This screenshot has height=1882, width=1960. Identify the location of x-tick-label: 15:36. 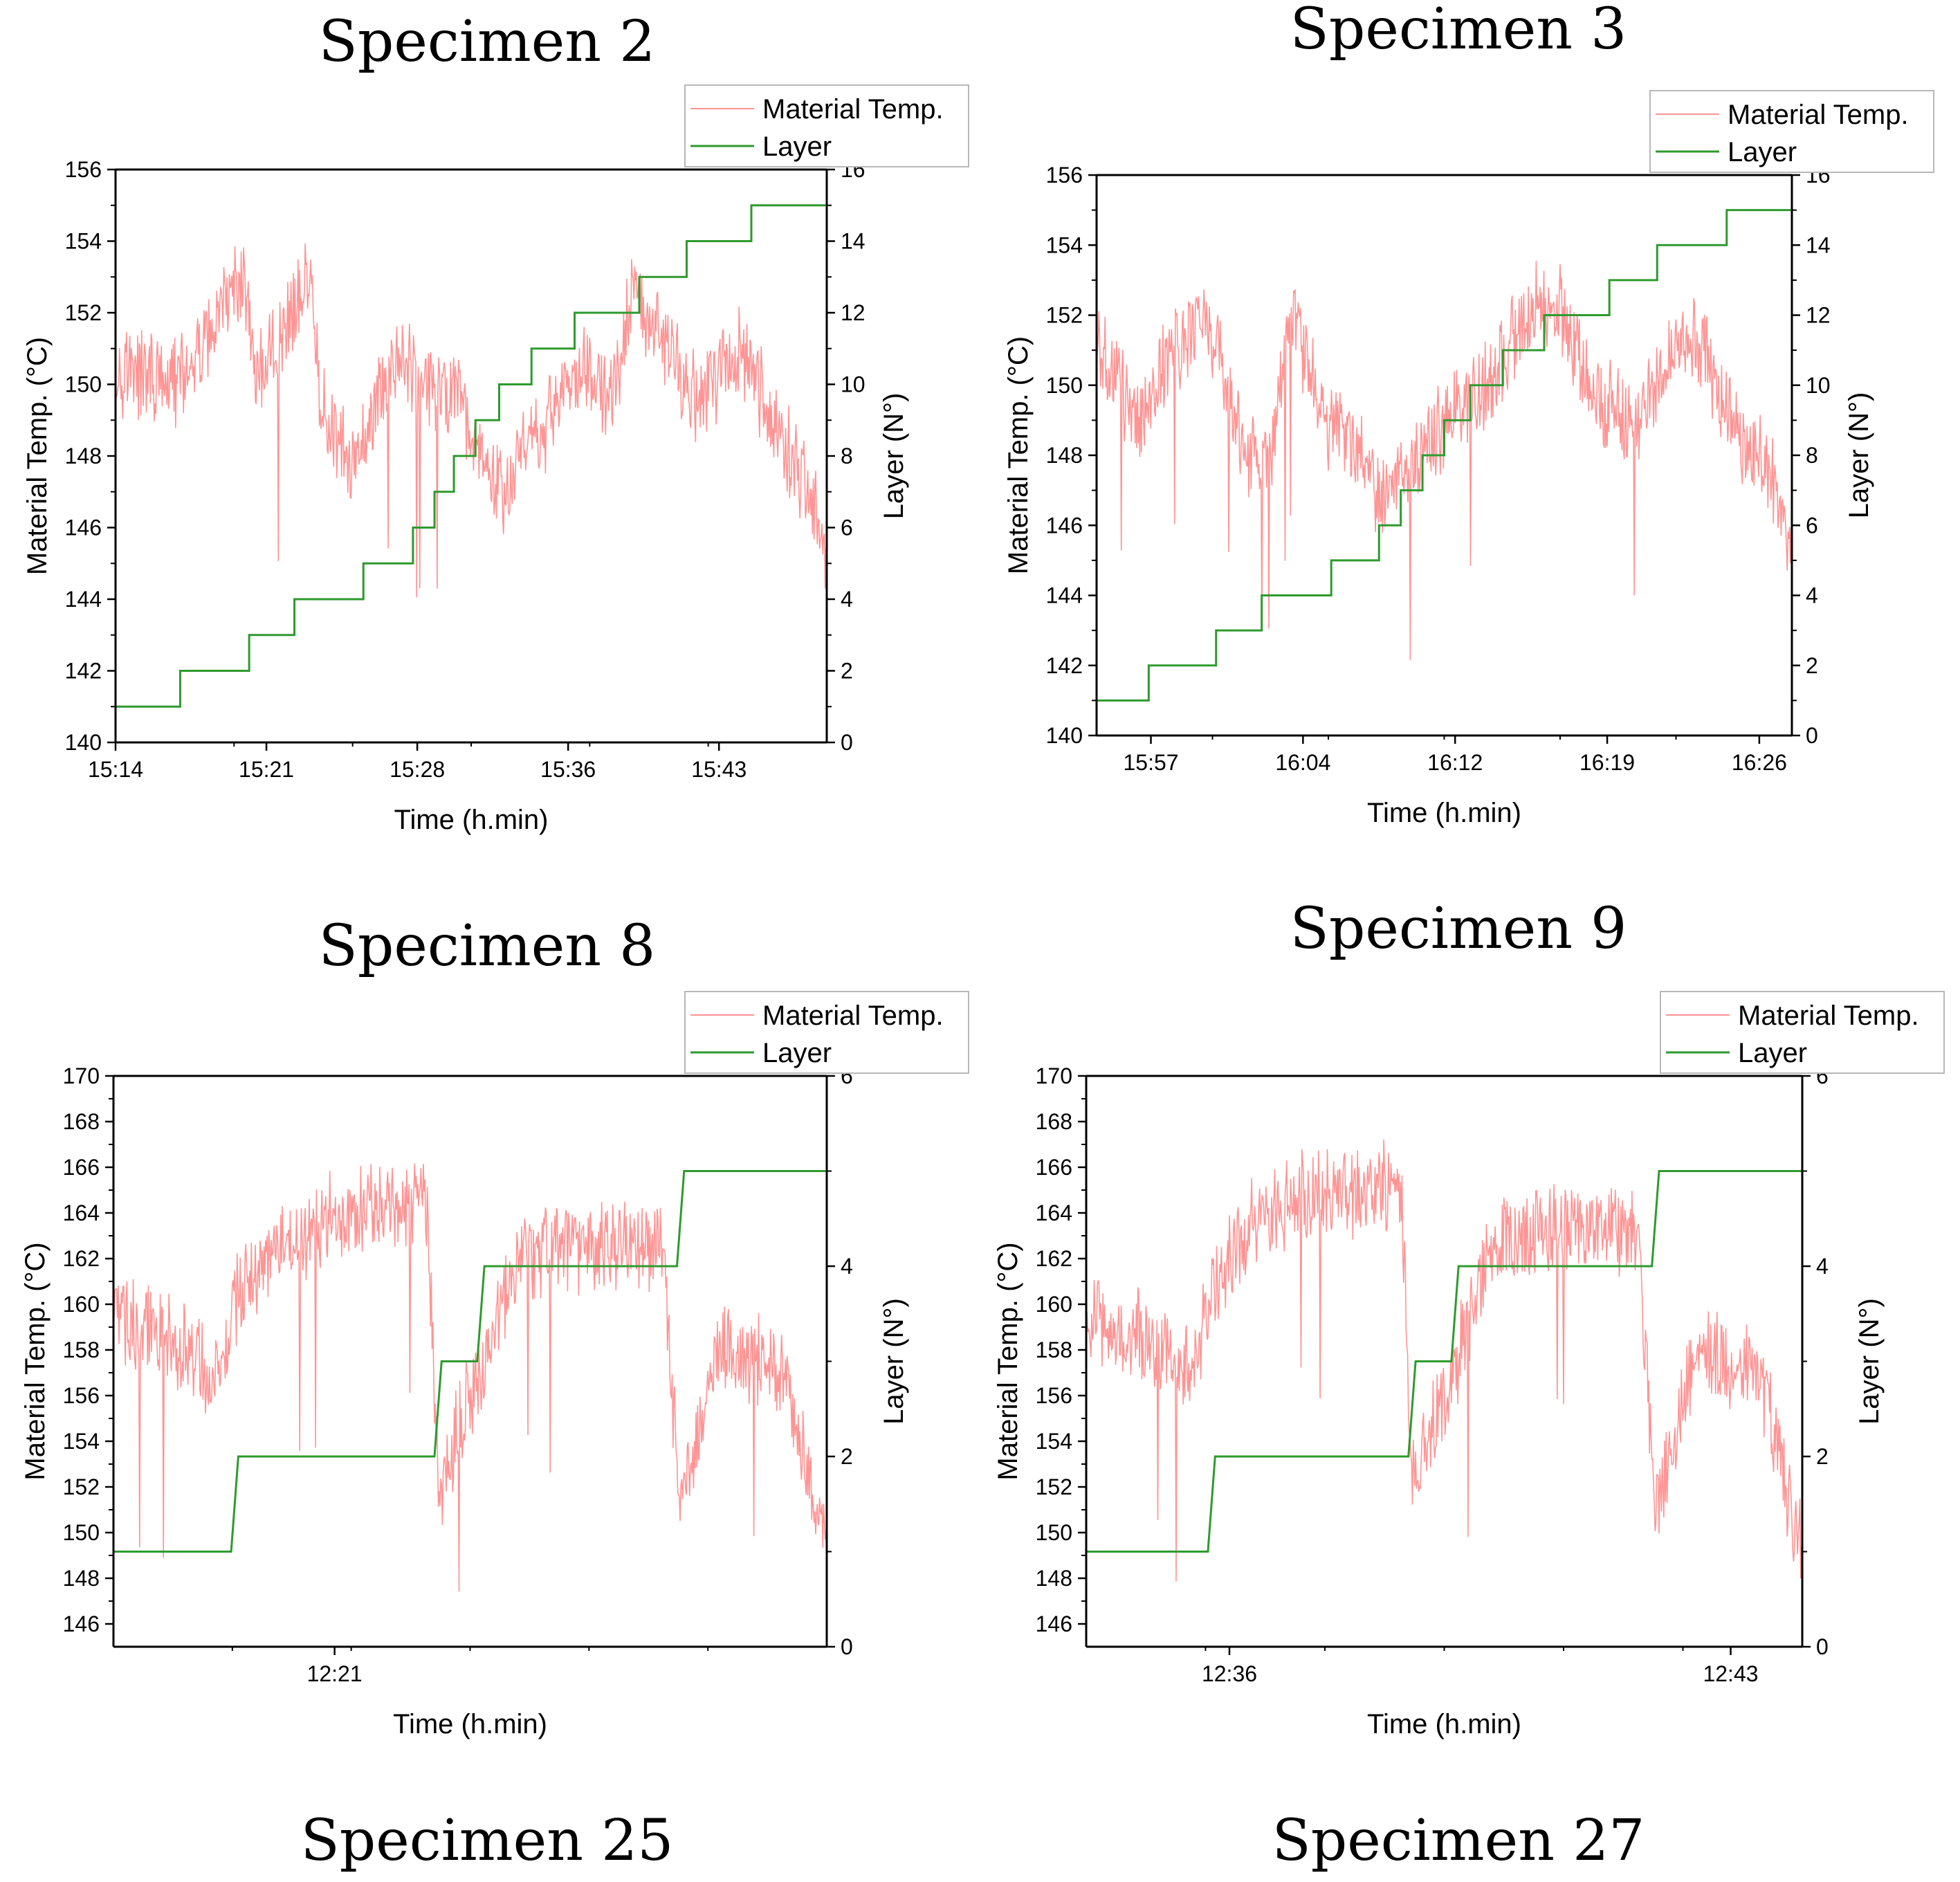
(568, 769).